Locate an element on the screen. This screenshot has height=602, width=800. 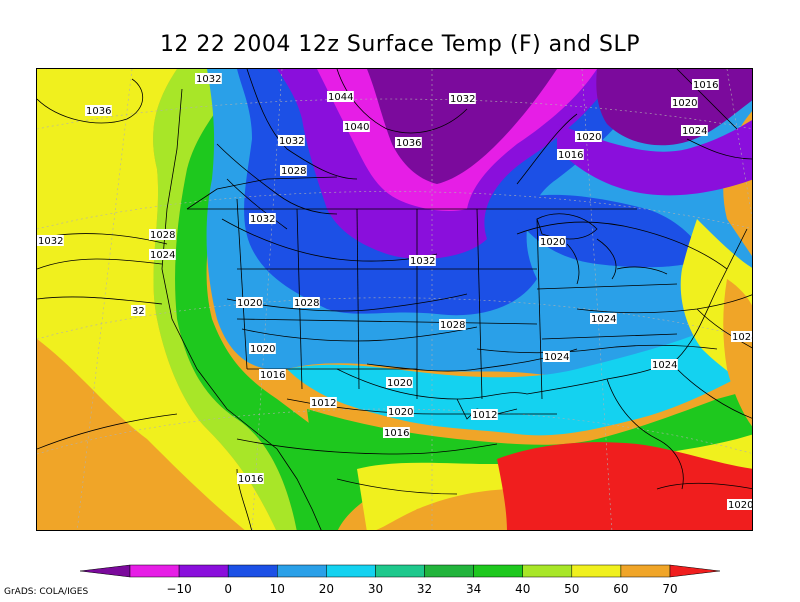
isobar-label: 1044 is located at coordinates (340, 97).